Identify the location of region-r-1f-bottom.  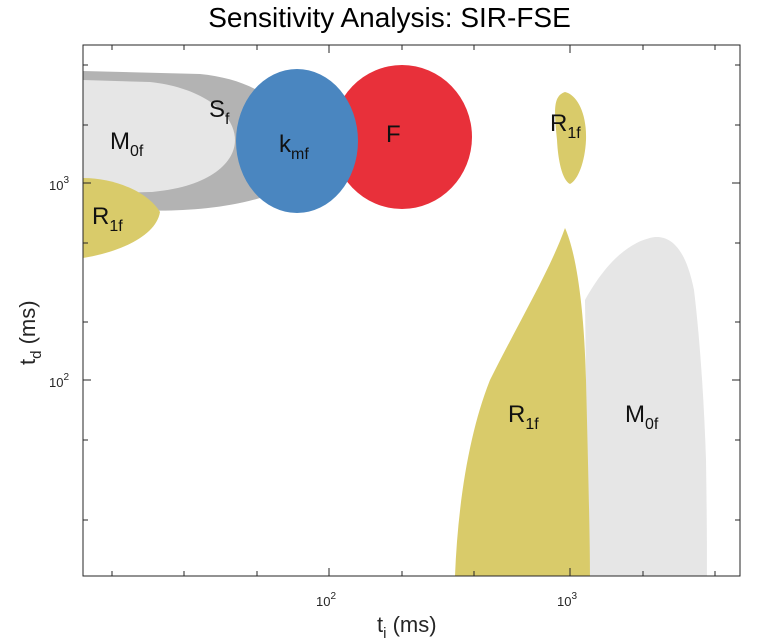
(522, 402).